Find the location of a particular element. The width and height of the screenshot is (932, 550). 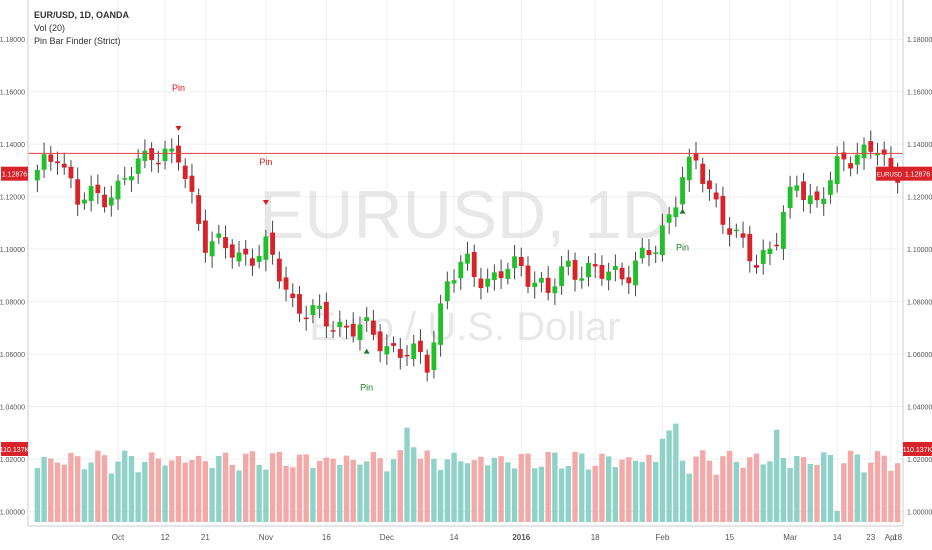

time-tick-label: 12 is located at coordinates (165, 537).